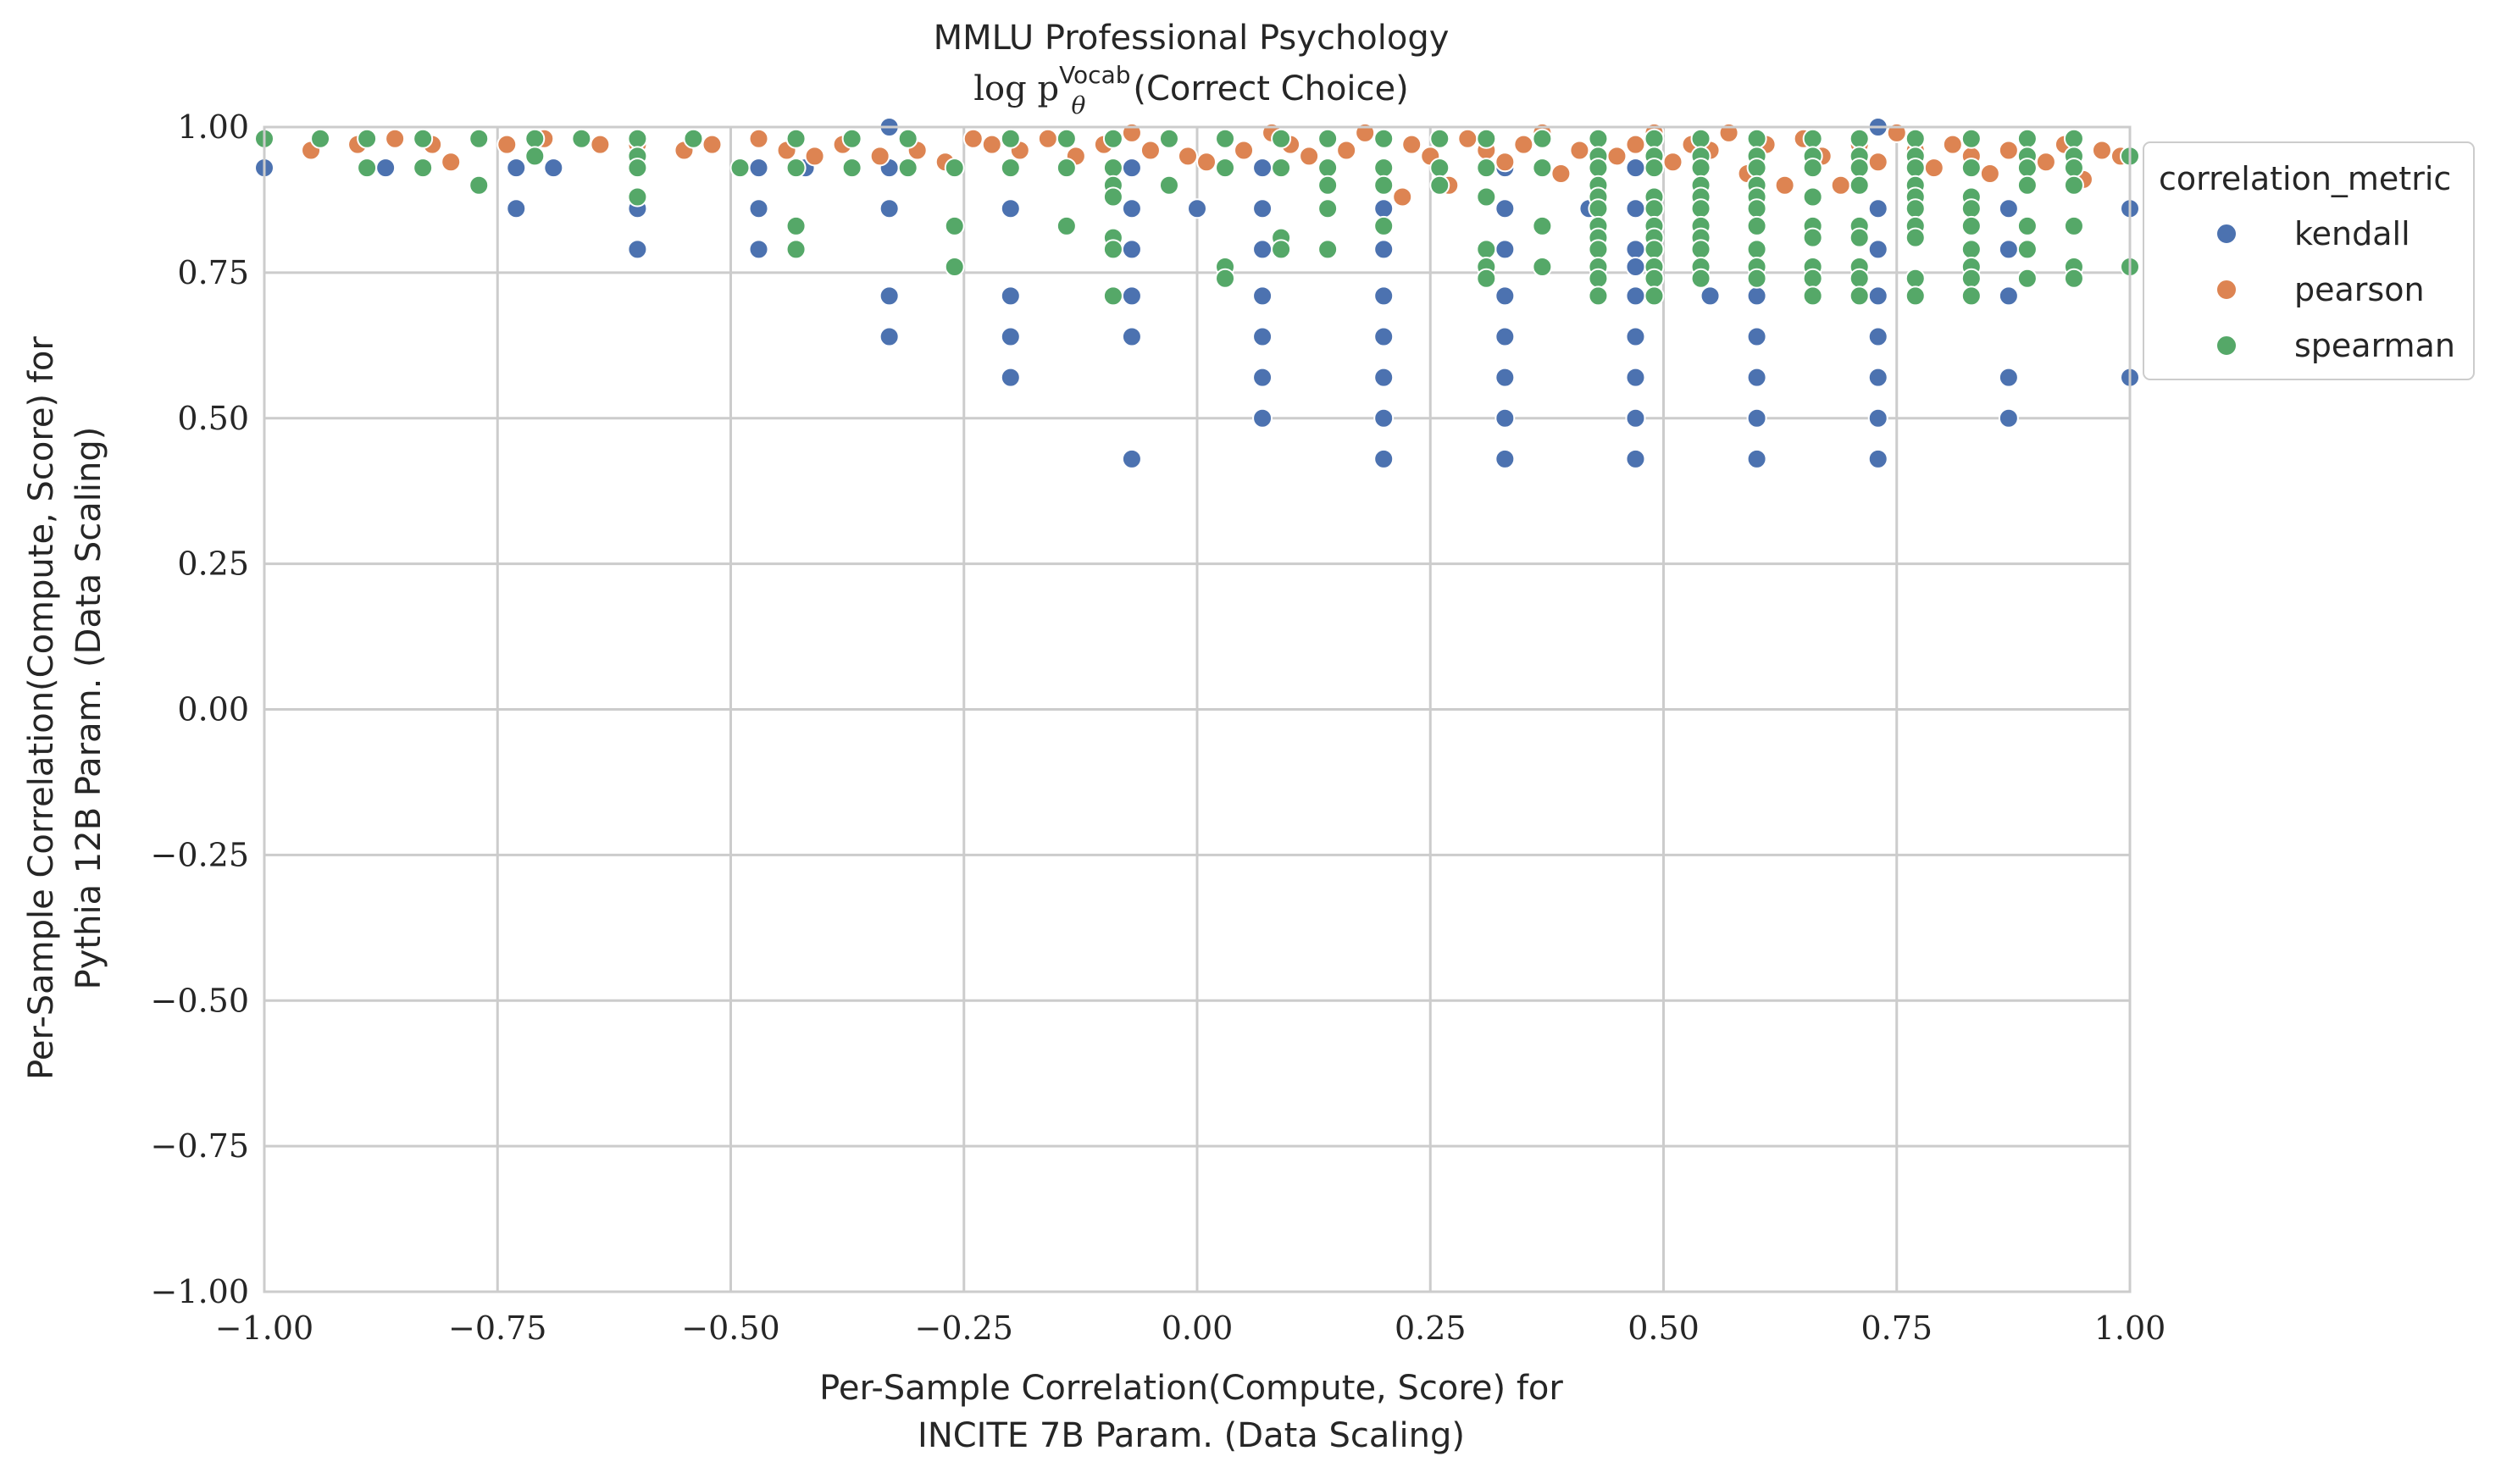 The width and height of the screenshot is (2501, 1484). I want to click on x-tick-labels: −1.00 −0.75 −0.50 −0.25 0.00 0.25 0.50 0.75 1.00, so click(1190, 1328).